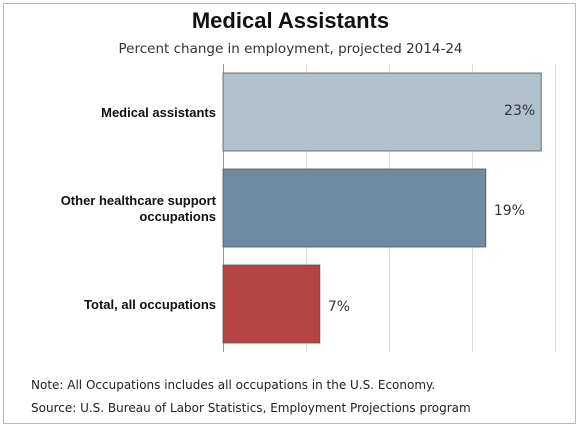  Describe the element at coordinates (139, 200) in the screenshot. I see `category-label: Other healthcare support` at that location.